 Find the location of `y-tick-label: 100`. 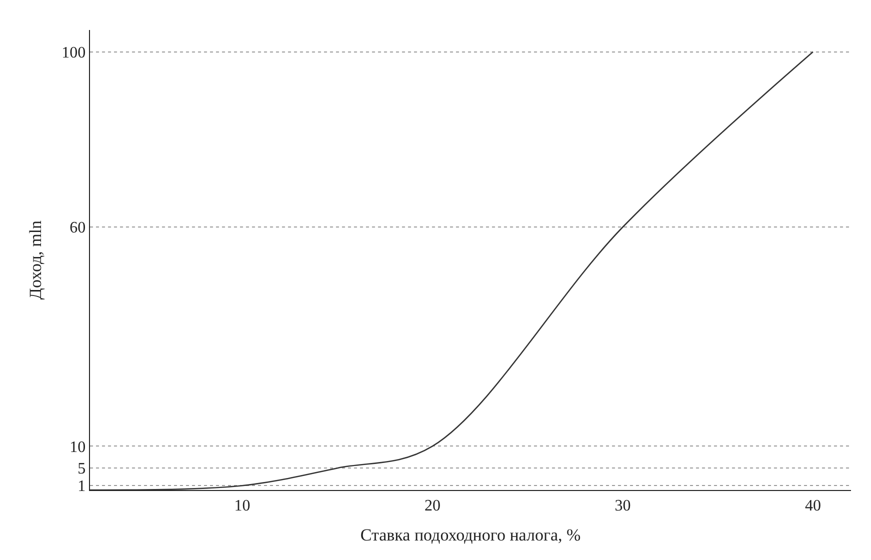

y-tick-label: 100 is located at coordinates (74, 53).